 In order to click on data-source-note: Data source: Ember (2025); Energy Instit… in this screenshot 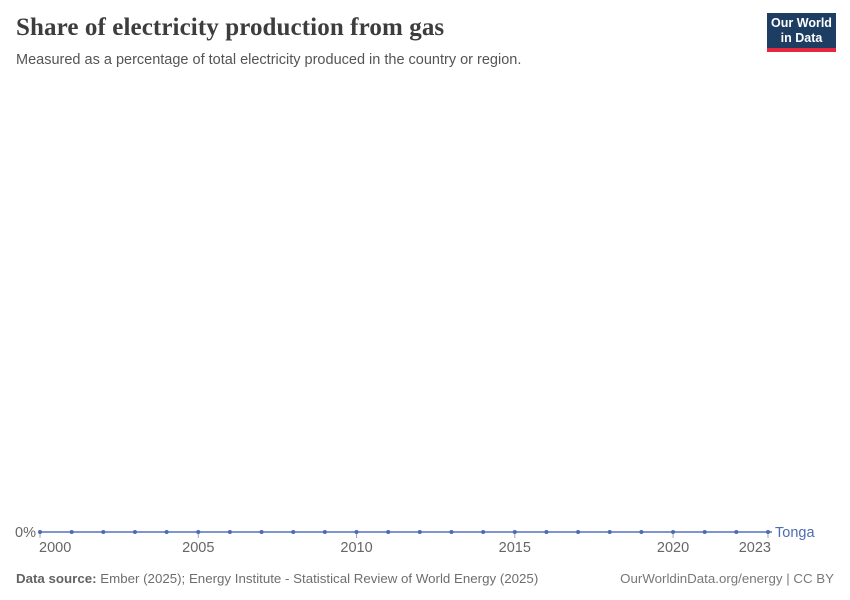, I will do `click(277, 578)`.